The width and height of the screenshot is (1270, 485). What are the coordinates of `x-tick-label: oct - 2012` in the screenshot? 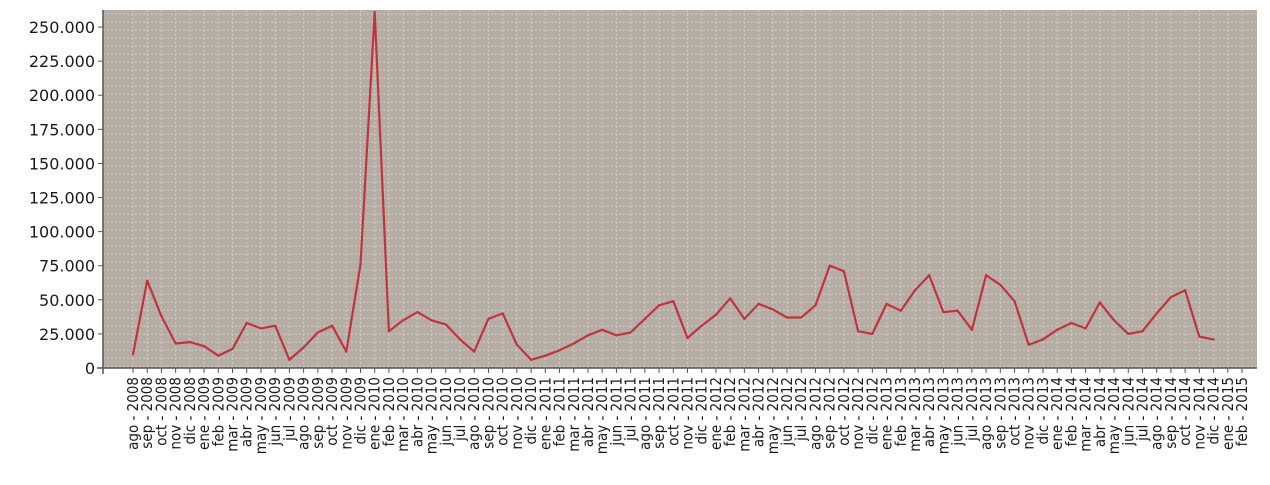 It's located at (844, 411).